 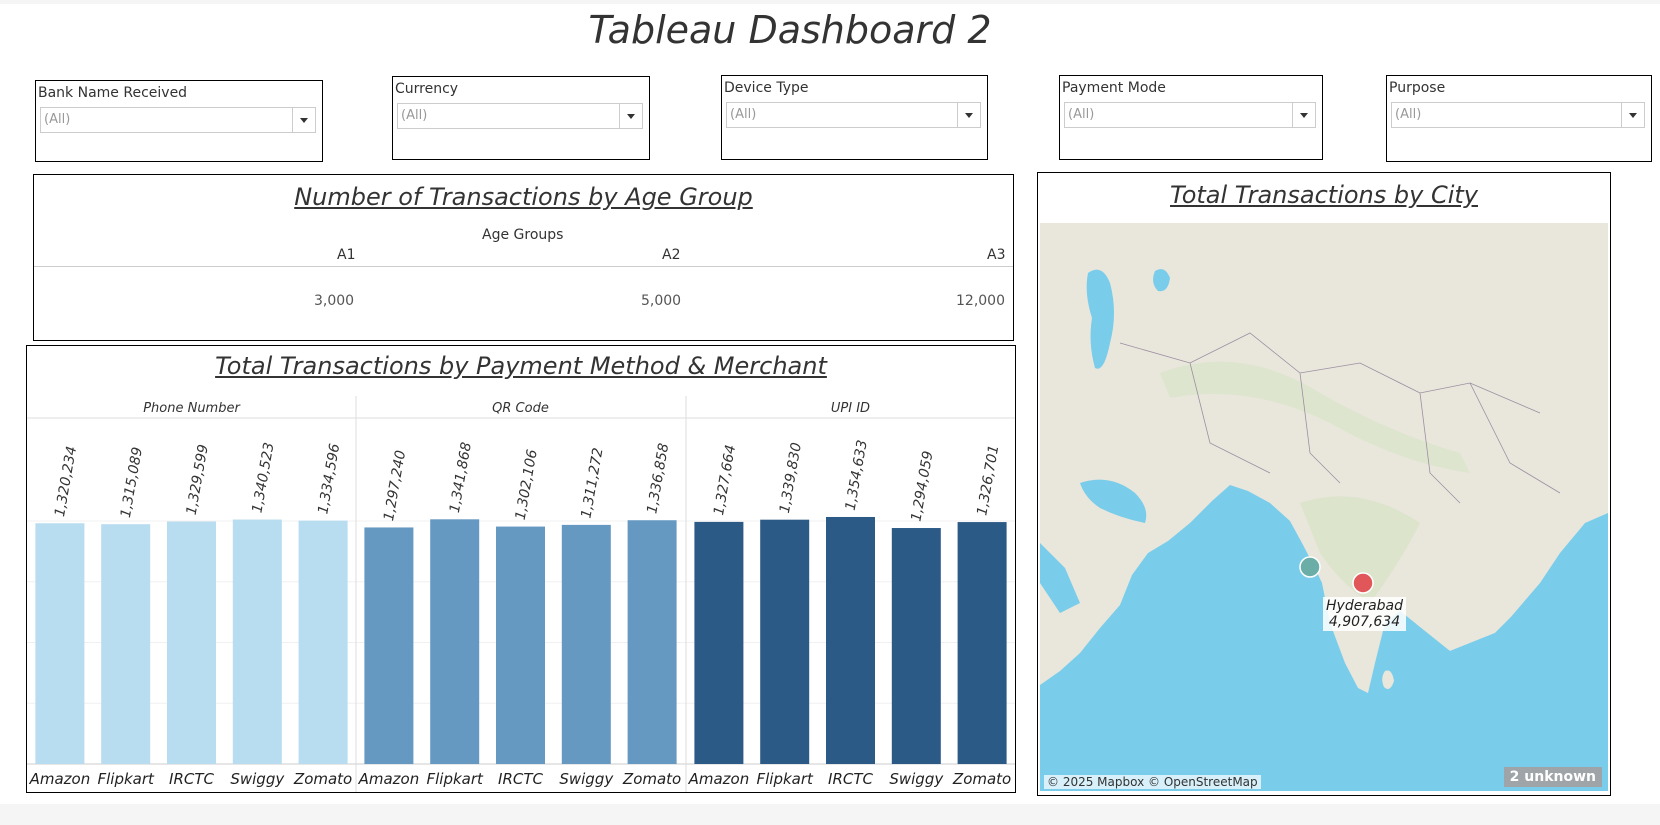 I want to click on filter-purpose: Purpose (All), so click(x=1519, y=118).